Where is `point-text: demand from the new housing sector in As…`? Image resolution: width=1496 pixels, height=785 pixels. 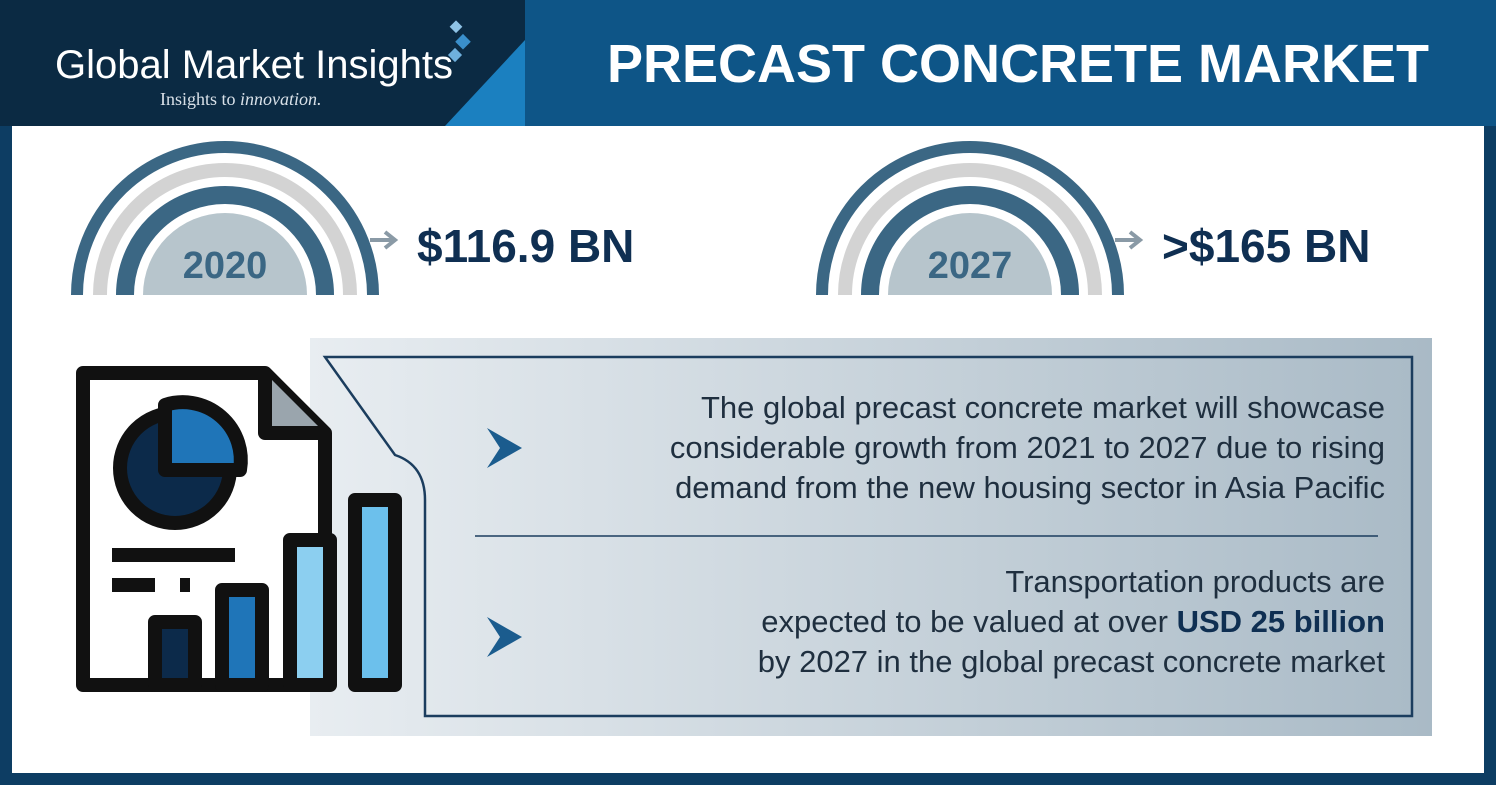 point-text: demand from the new housing sector in As… is located at coordinates (1030, 487).